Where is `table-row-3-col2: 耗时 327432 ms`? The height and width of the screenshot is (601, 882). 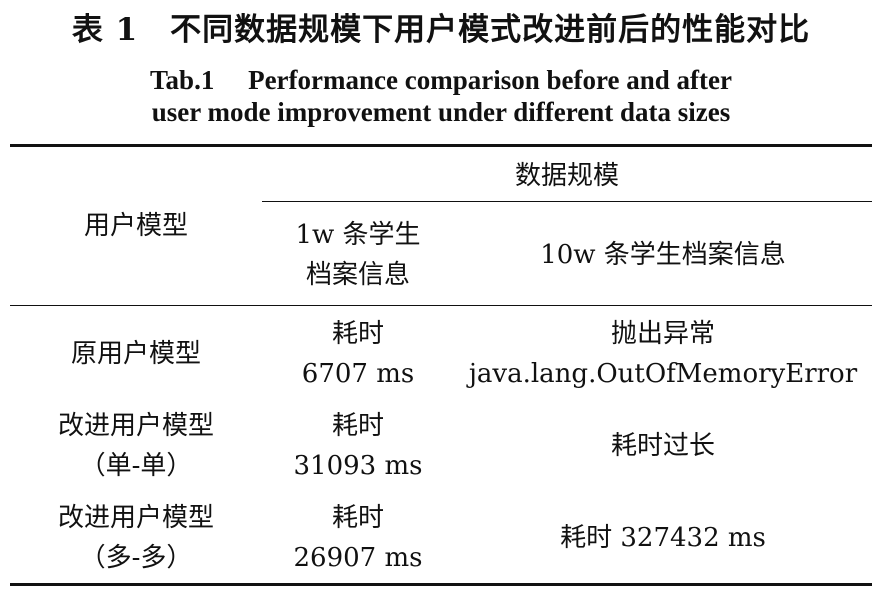 table-row-3-col2: 耗时 327432 ms is located at coordinates (663, 538).